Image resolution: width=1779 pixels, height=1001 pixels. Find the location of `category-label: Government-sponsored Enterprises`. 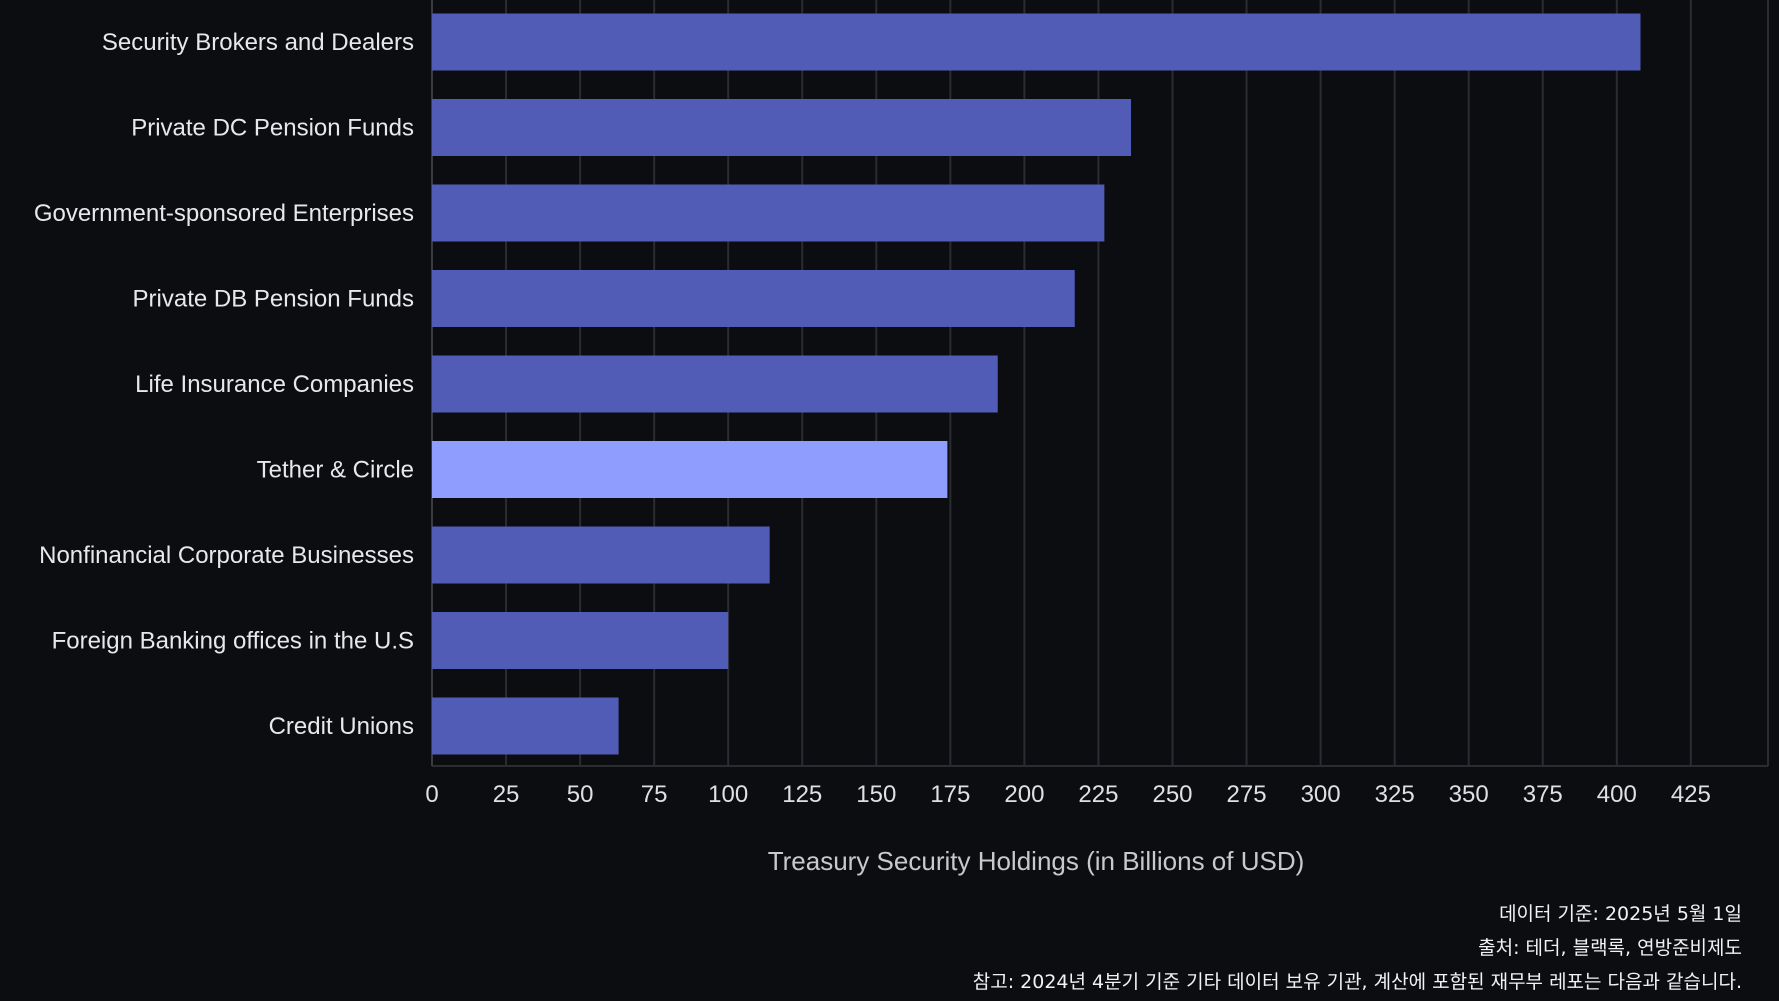

category-label: Government-sponsored Enterprises is located at coordinates (224, 213).